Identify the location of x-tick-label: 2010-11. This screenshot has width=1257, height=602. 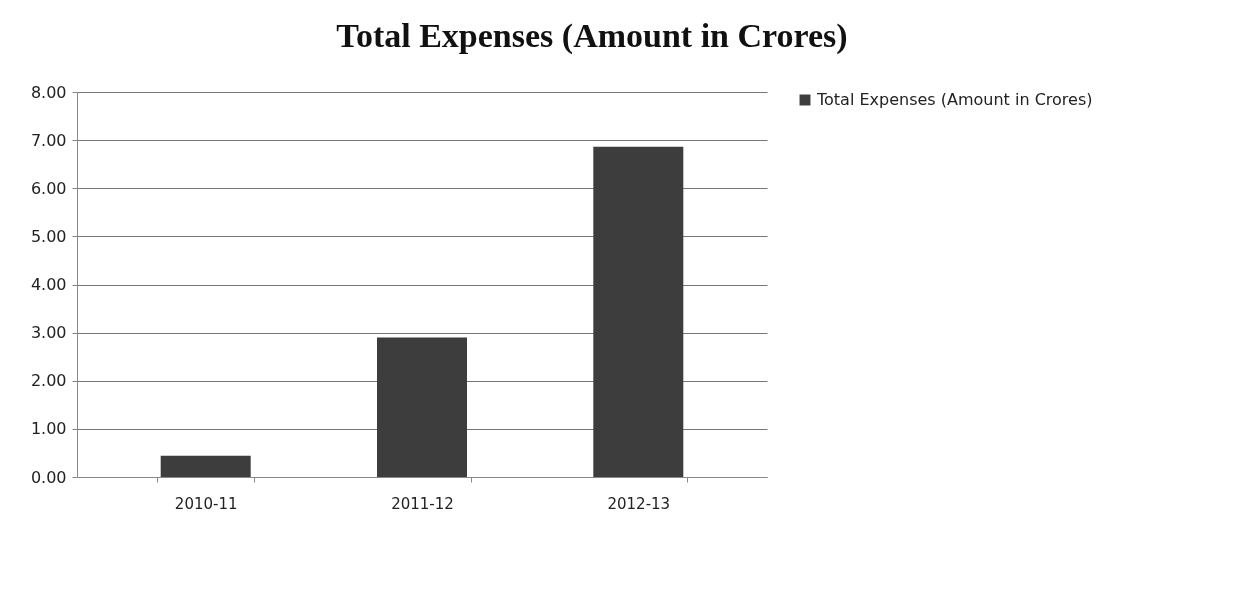
(206, 503).